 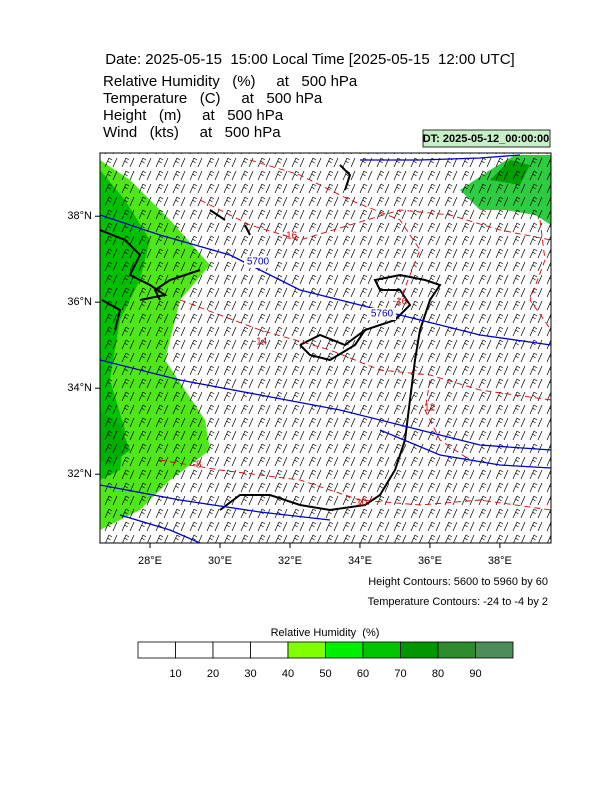 What do you see at coordinates (220, 561) in the screenshot?
I see `x-tick-label: 30°E` at bounding box center [220, 561].